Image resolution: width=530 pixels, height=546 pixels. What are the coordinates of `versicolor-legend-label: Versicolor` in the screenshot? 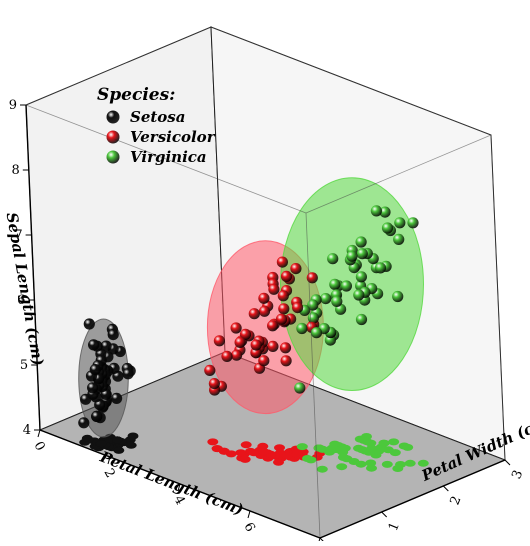 It's located at (173, 137).